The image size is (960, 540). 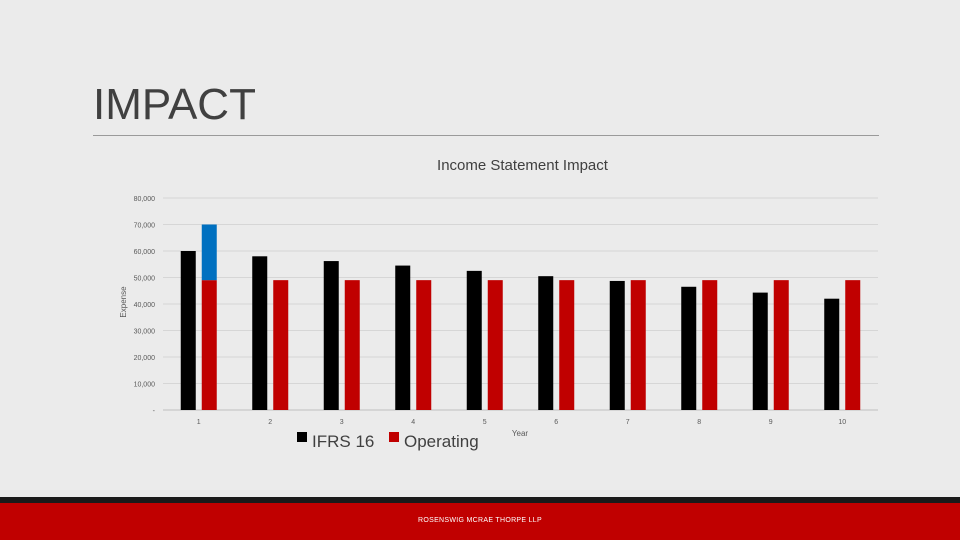 I want to click on legend-swatch-ifrs16, so click(x=302, y=437).